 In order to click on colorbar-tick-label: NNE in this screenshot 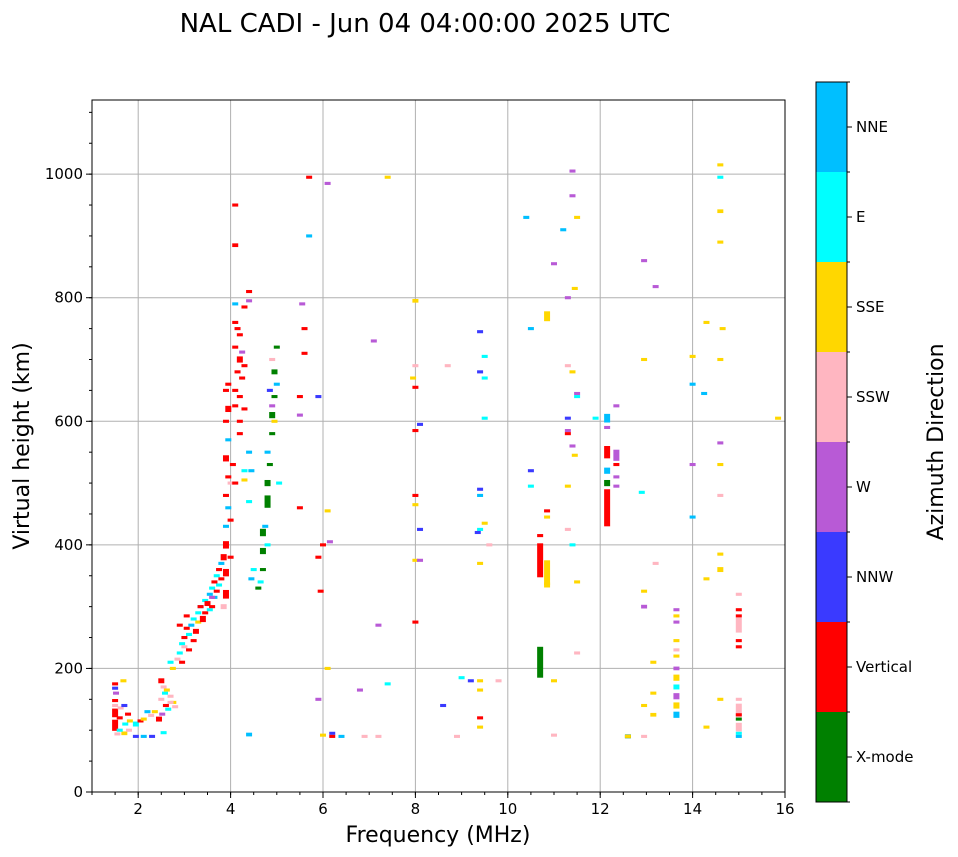, I will do `click(872, 127)`.